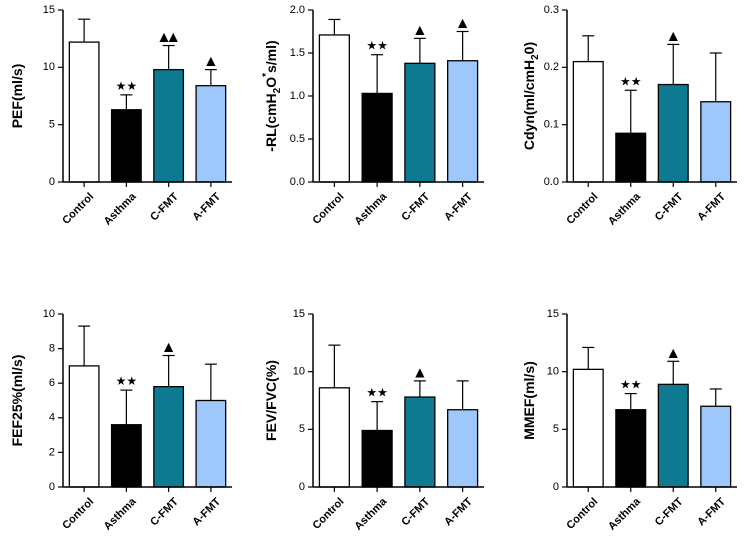 The height and width of the screenshot is (542, 751). I want to click on y-tick-label: 4, so click(52, 418).